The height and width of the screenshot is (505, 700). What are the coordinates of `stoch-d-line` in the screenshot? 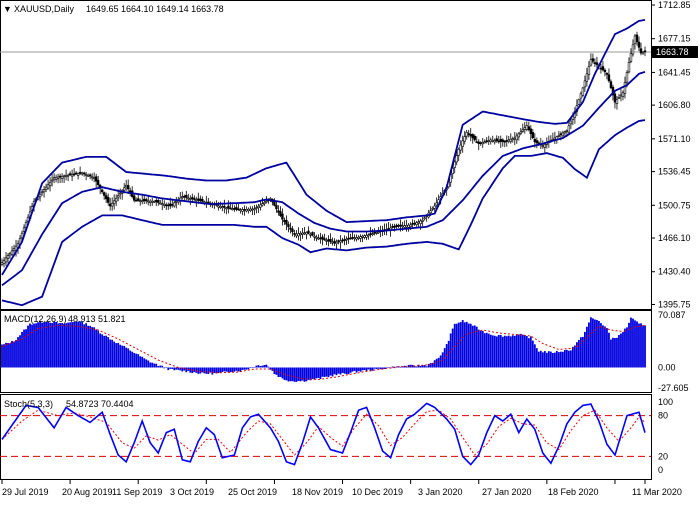 It's located at (323, 432).